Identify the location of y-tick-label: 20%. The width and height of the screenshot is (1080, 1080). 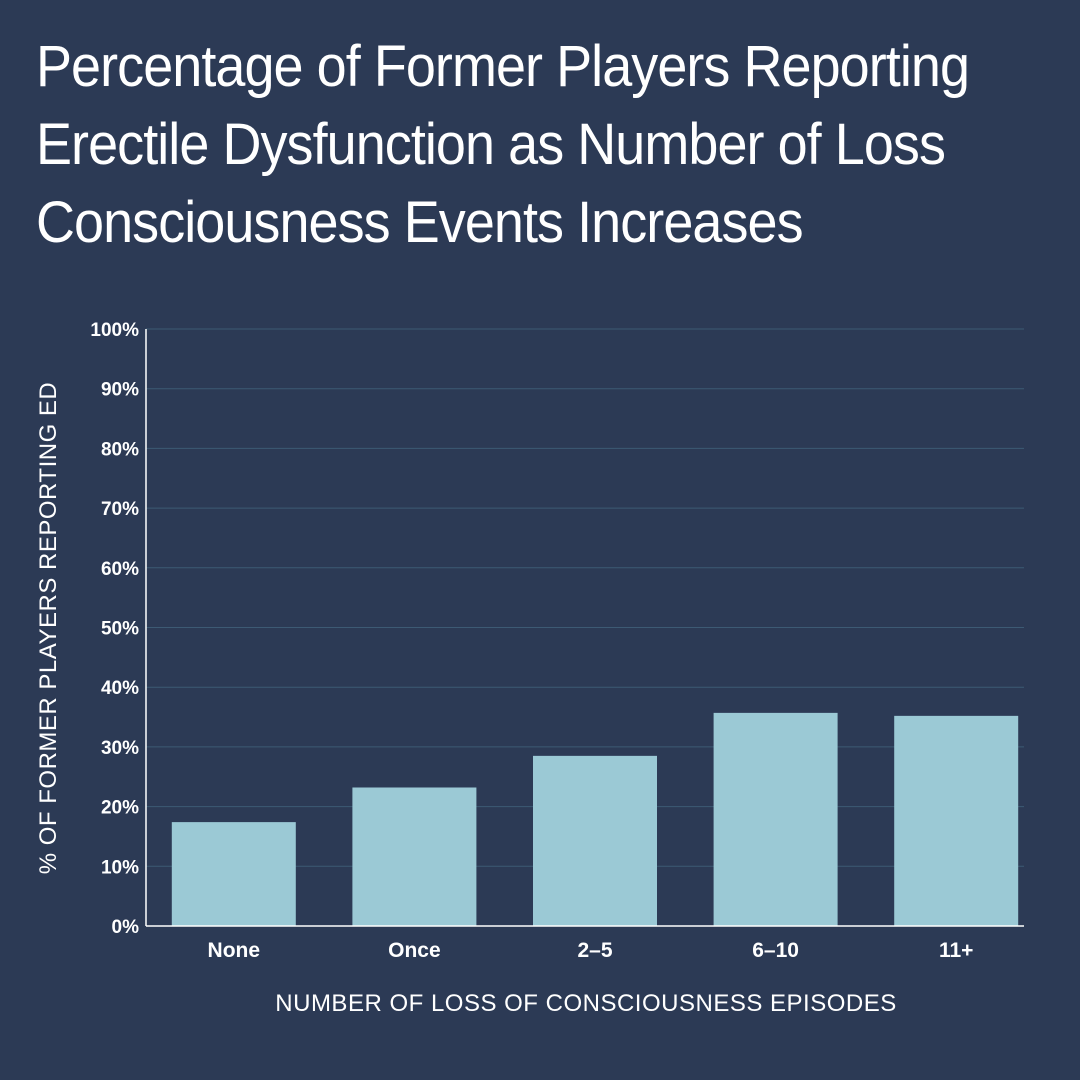
(120, 808).